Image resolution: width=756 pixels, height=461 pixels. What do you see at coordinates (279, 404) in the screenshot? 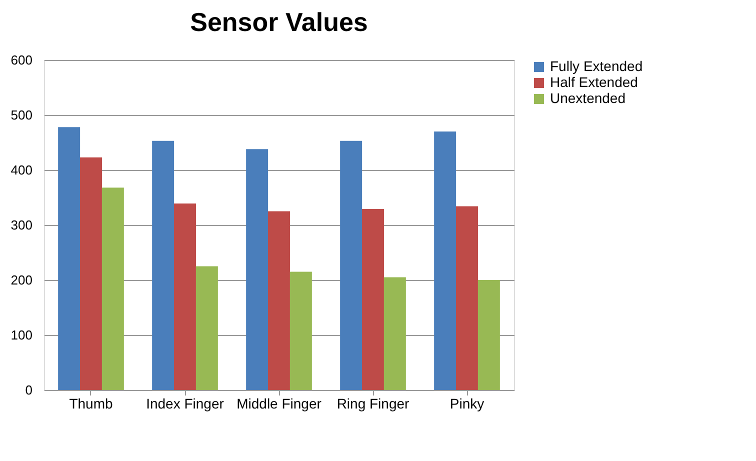
I see `x-tick-label: Middle Finger` at bounding box center [279, 404].